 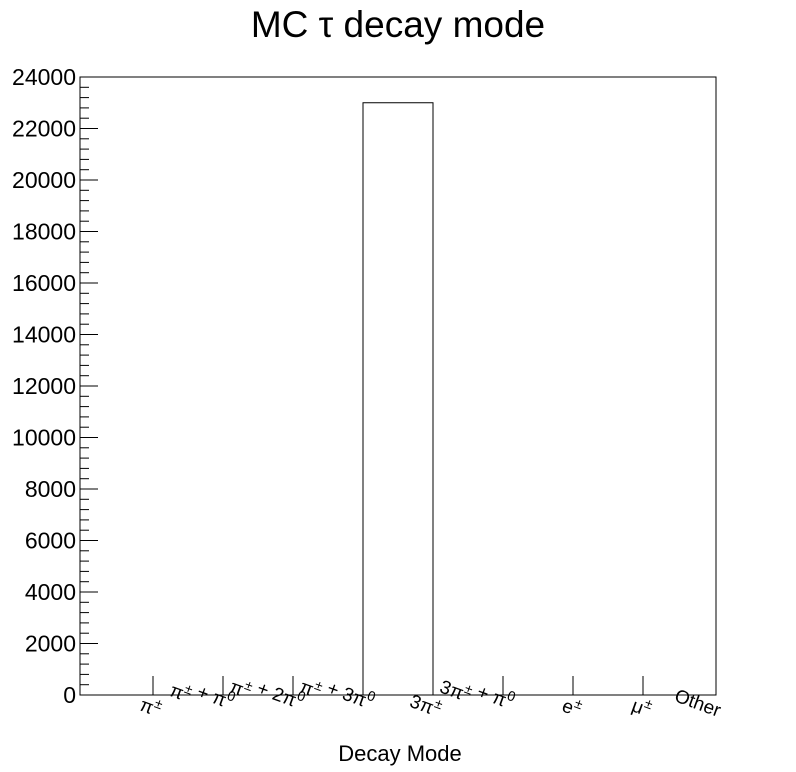 I want to click on x-axis-title: Decay Mode, so click(x=400, y=753).